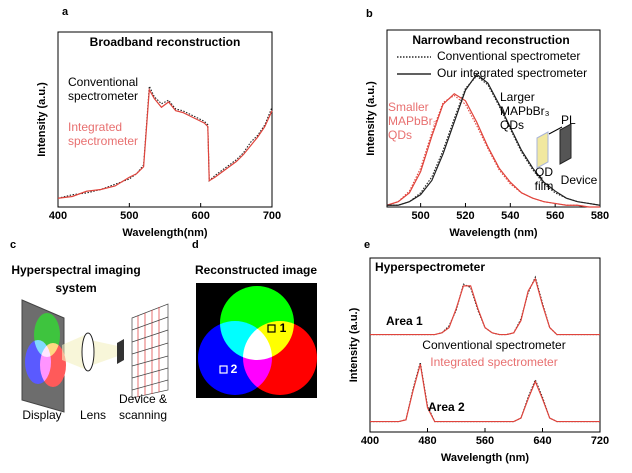 The image size is (632, 473). Describe the element at coordinates (446, 407) in the screenshot. I see `annotation: Area 2` at that location.